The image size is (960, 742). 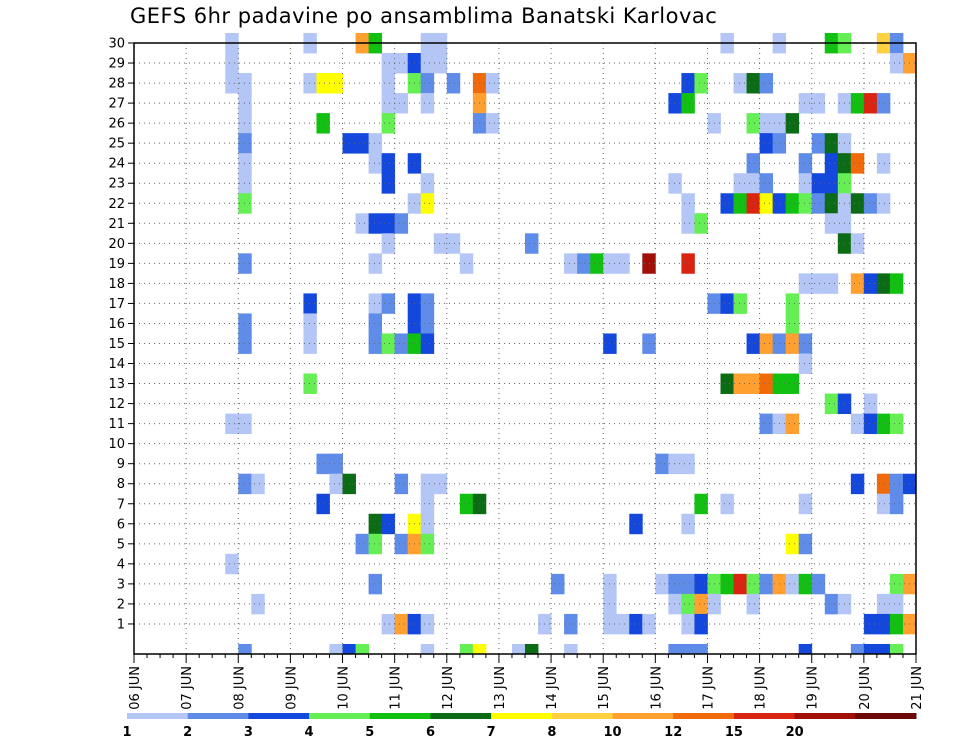 What do you see at coordinates (116, 444) in the screenshot?
I see `y-tick-label: 10` at bounding box center [116, 444].